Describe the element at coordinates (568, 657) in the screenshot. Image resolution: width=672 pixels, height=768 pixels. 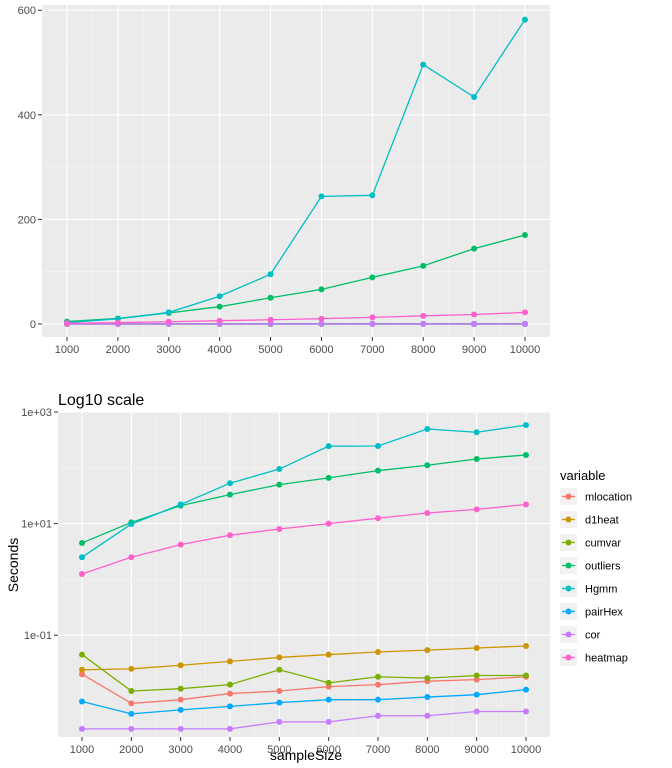
I see `legend-key-point-heatmap` at that location.